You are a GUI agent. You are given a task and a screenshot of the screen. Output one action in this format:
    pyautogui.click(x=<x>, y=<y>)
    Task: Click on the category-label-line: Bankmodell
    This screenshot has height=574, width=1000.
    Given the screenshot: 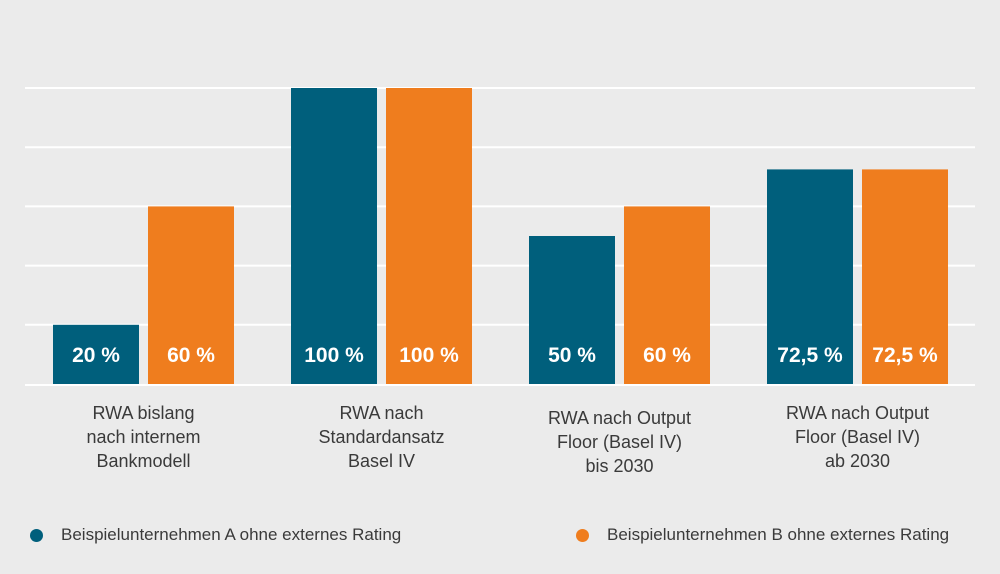 What is the action you would take?
    pyautogui.click(x=143, y=461)
    